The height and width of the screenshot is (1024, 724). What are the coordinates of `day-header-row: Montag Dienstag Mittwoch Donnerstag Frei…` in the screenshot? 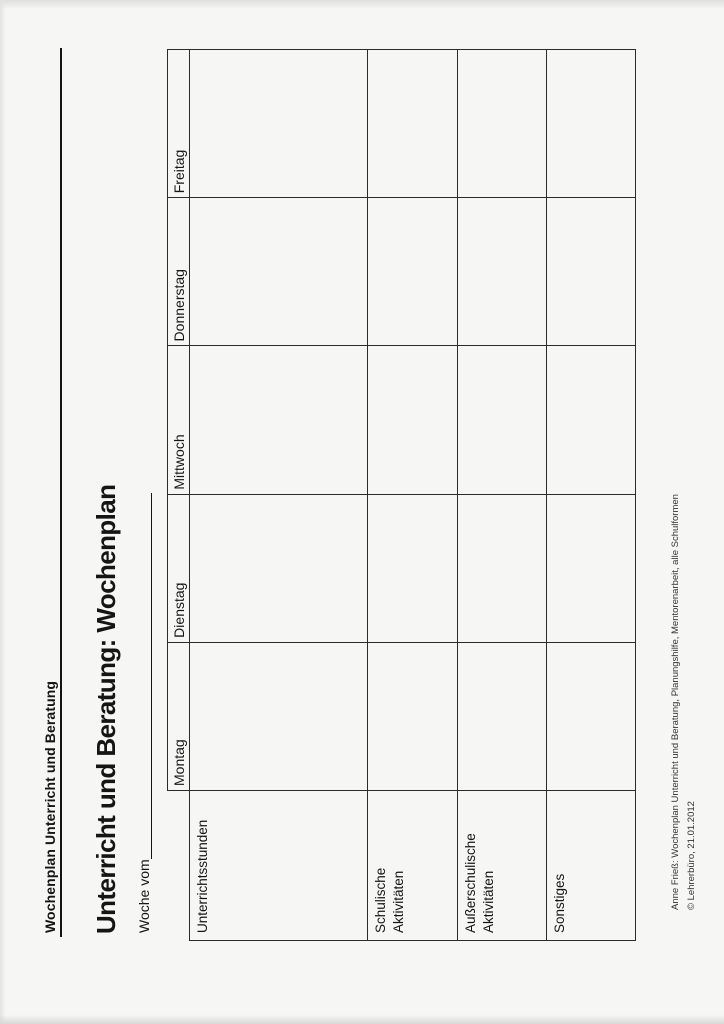 It's located at (178, 495).